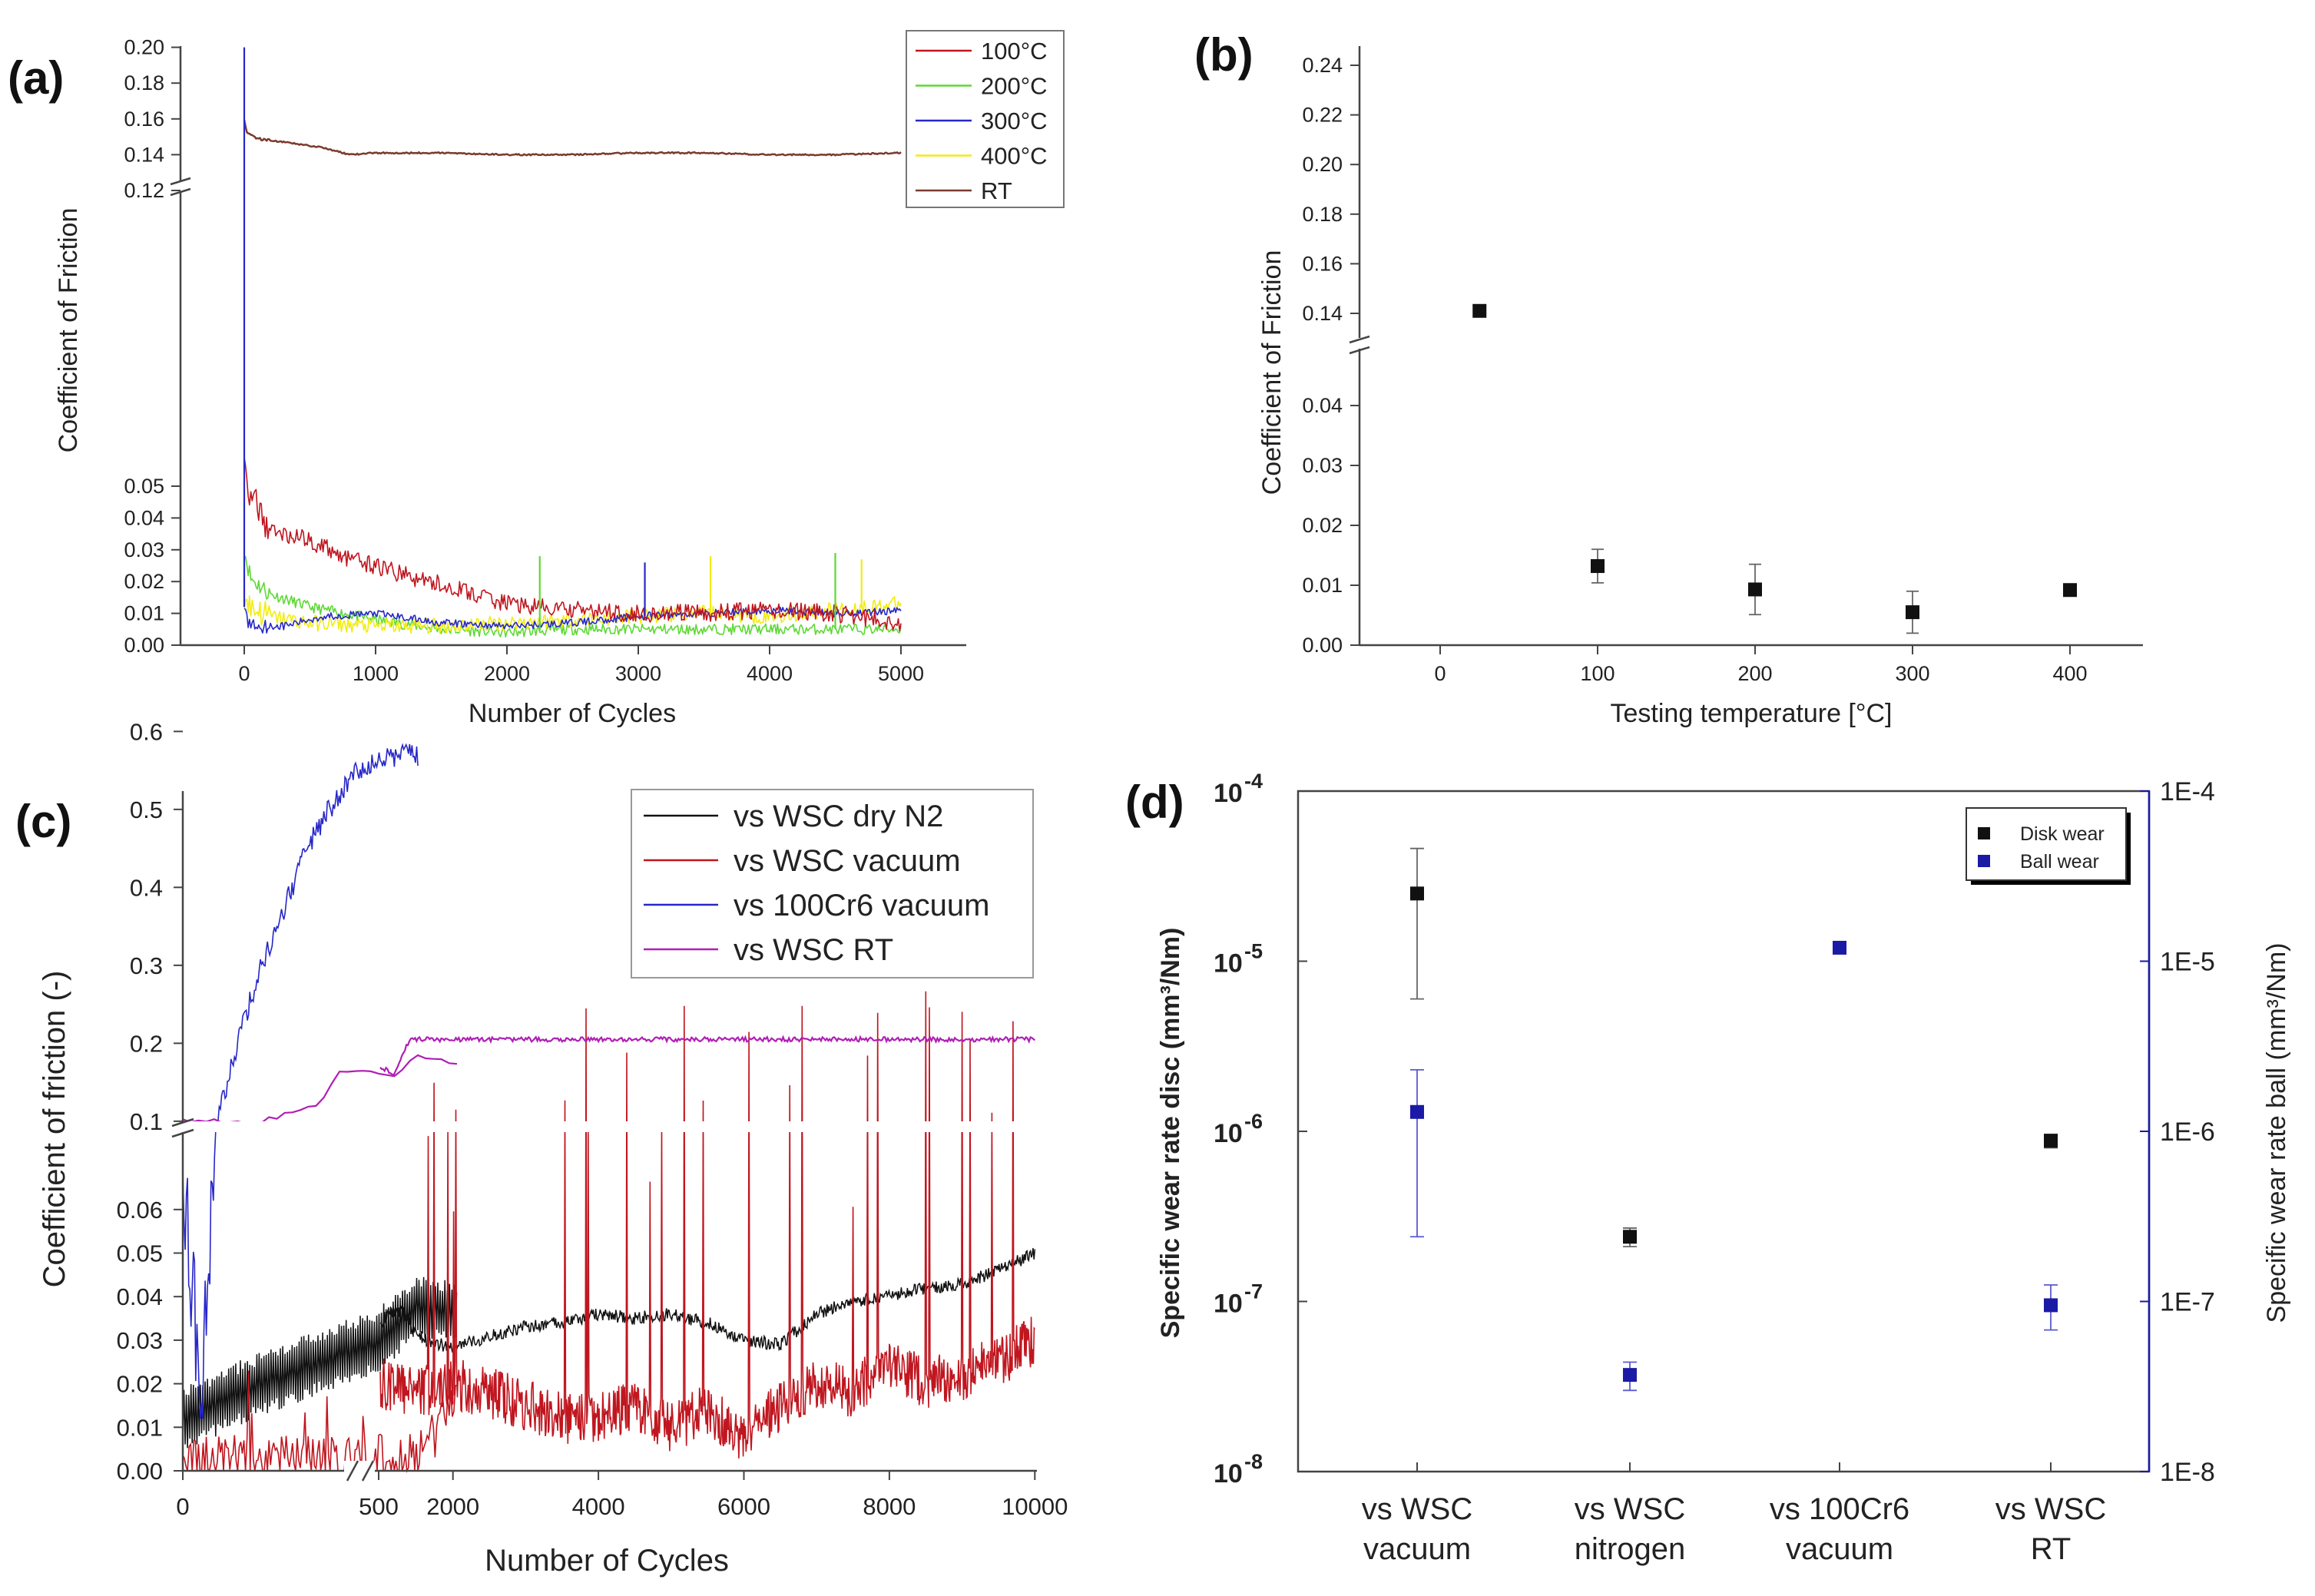 This screenshot has height=1596, width=2315. What do you see at coordinates (1630, 1237) in the screenshot?
I see `disk-wear-point` at bounding box center [1630, 1237].